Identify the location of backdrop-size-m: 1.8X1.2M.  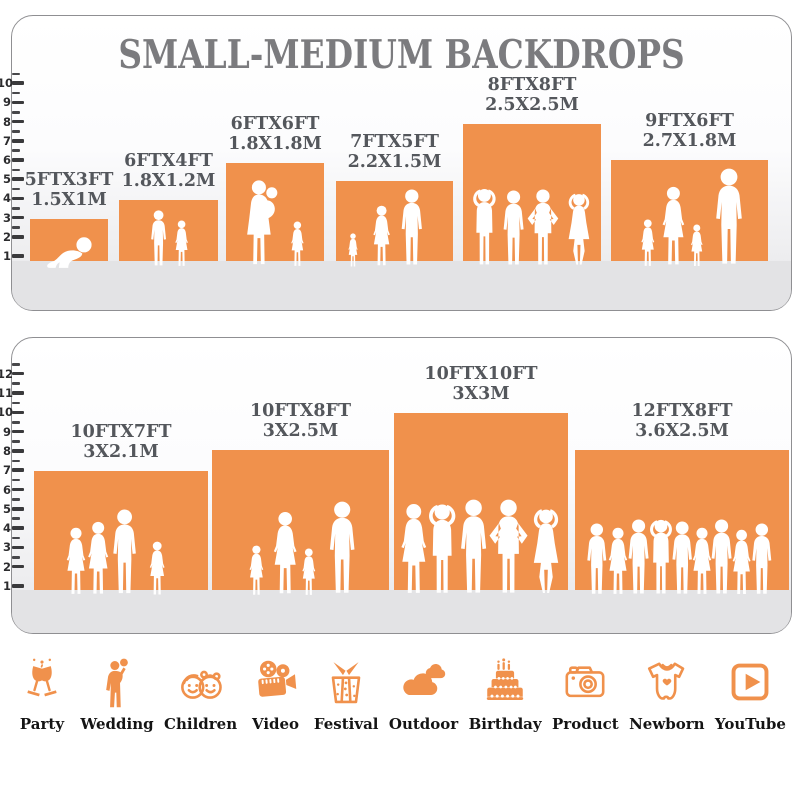
(168, 181).